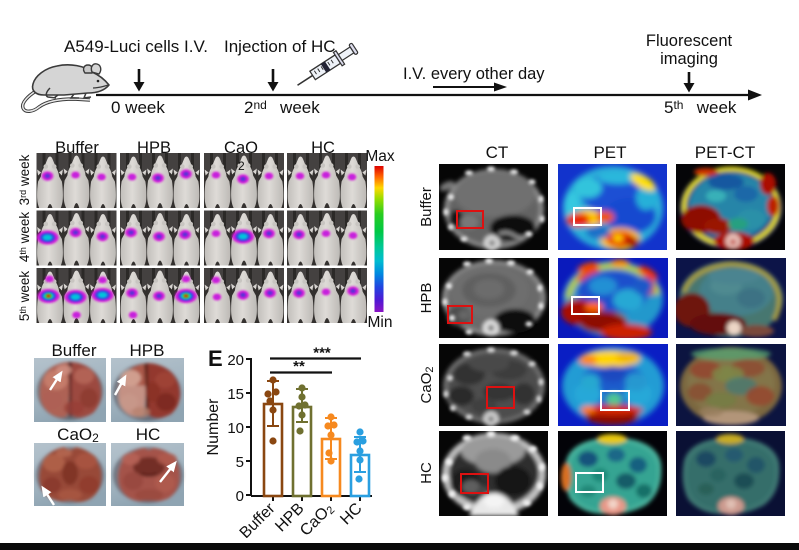 This screenshot has height=550, width=799. What do you see at coordinates (215, 358) in the screenshot?
I see `svg-text: E` at bounding box center [215, 358].